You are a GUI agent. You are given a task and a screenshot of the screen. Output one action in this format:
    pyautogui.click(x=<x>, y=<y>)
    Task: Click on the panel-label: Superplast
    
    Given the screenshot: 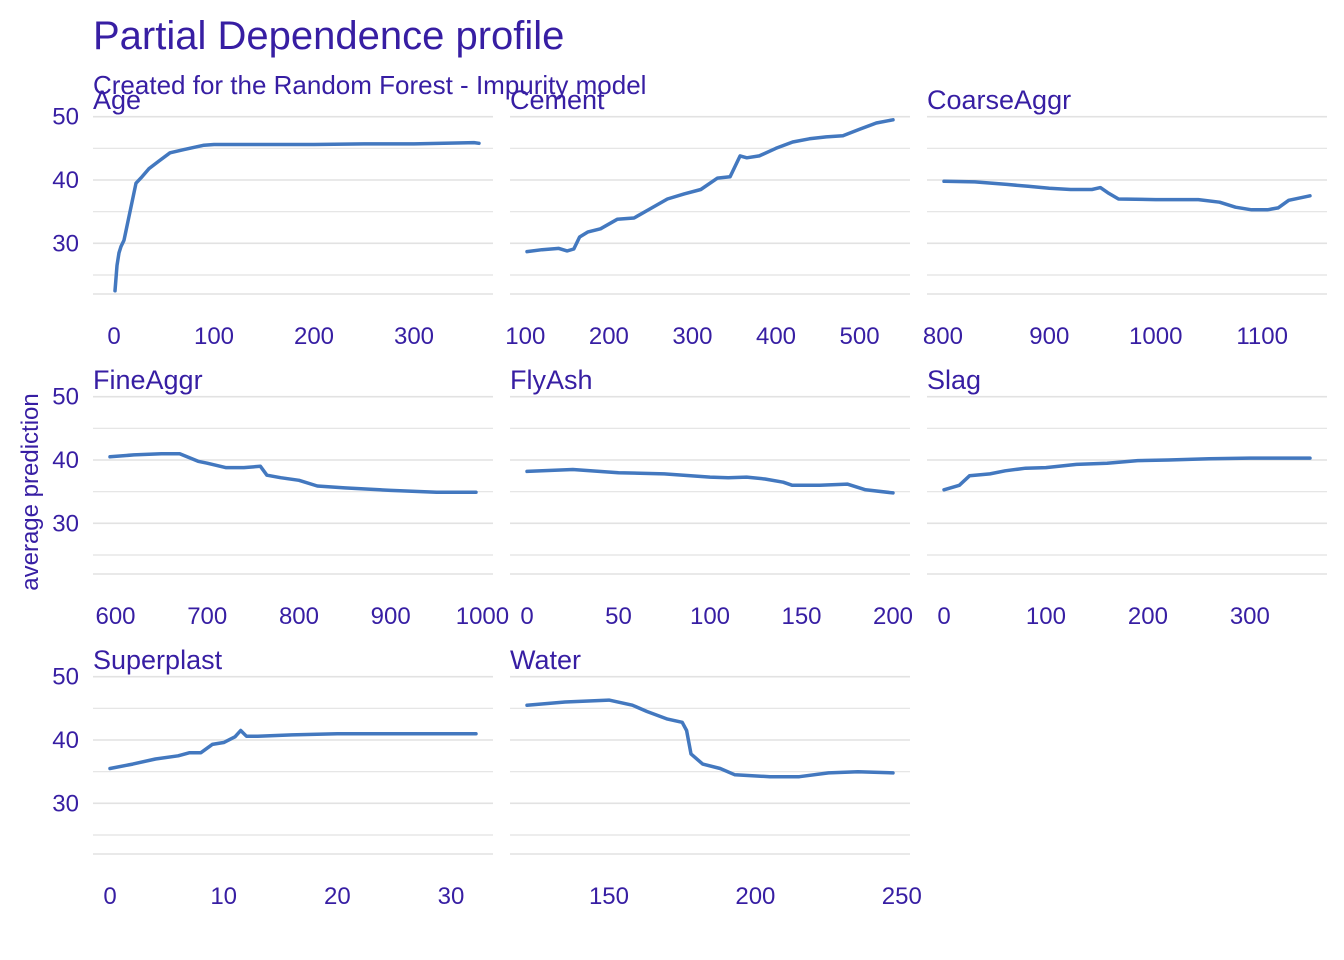 What is the action you would take?
    pyautogui.click(x=158, y=660)
    